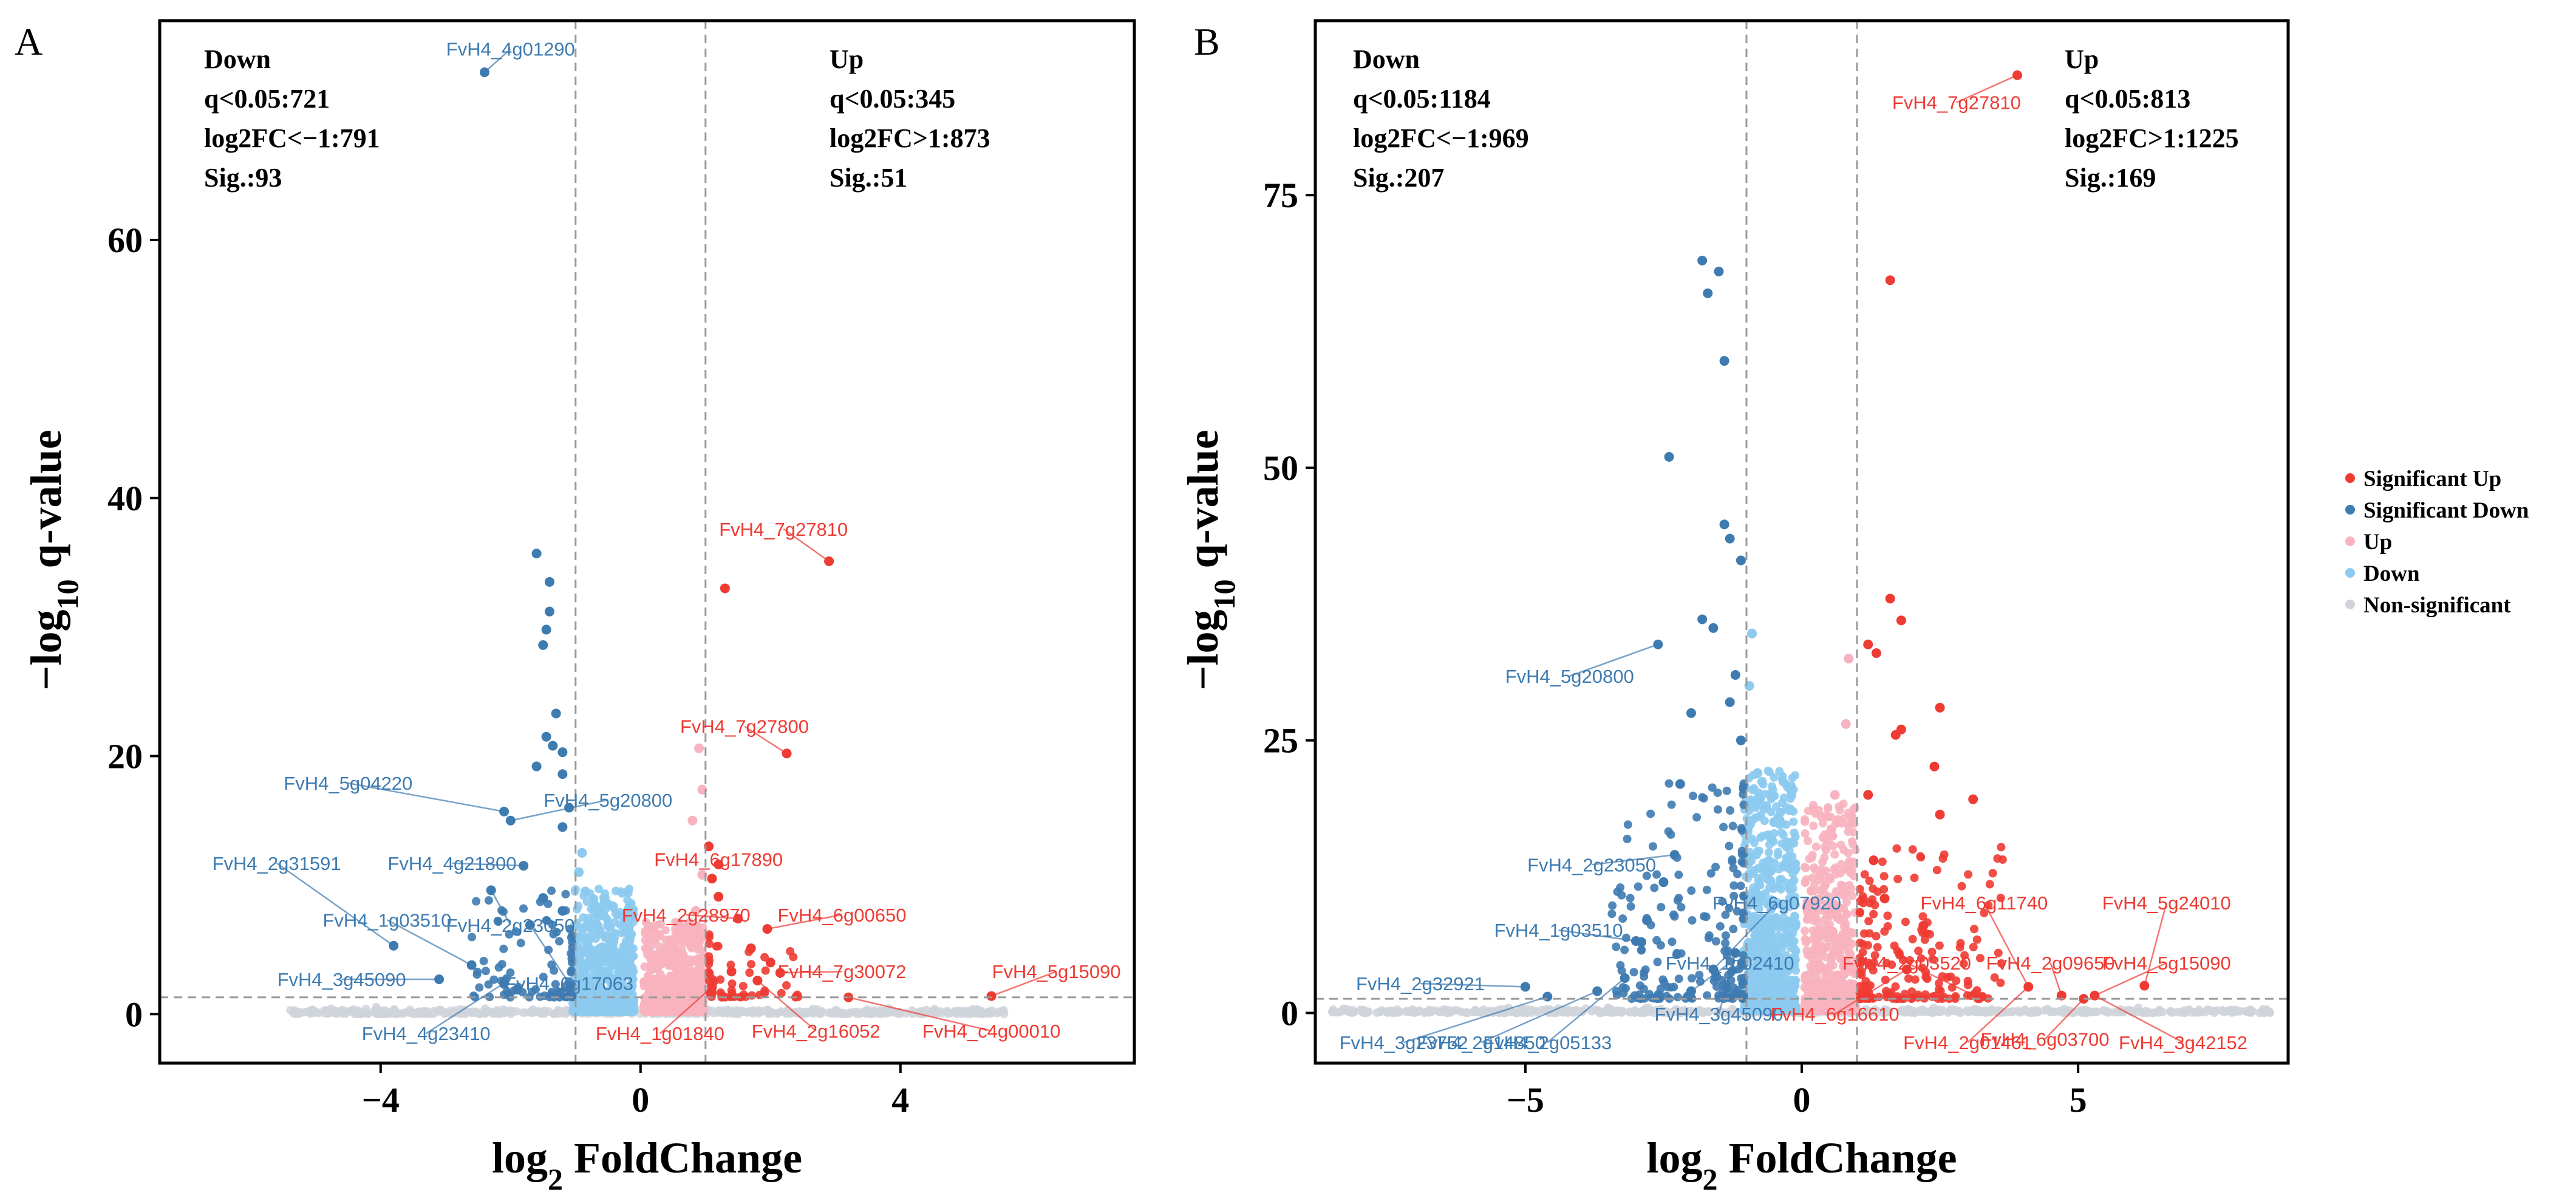  What do you see at coordinates (335, 904) in the screenshot?
I see `leader-line` at bounding box center [335, 904].